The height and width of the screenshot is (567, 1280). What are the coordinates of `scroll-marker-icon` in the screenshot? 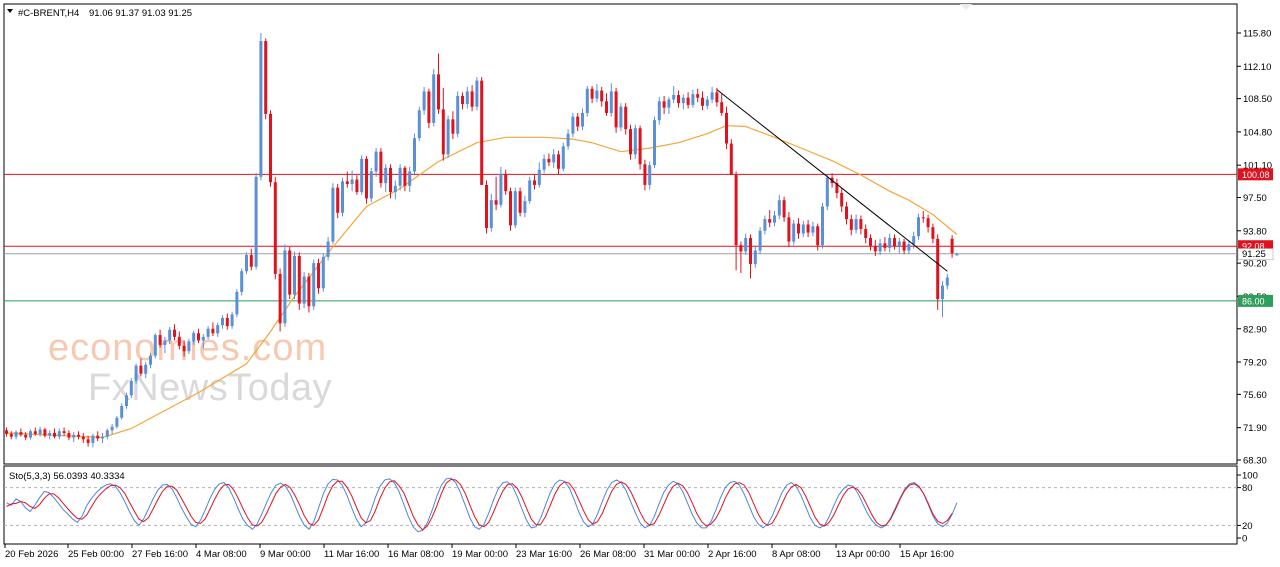 It's located at (966, 7).